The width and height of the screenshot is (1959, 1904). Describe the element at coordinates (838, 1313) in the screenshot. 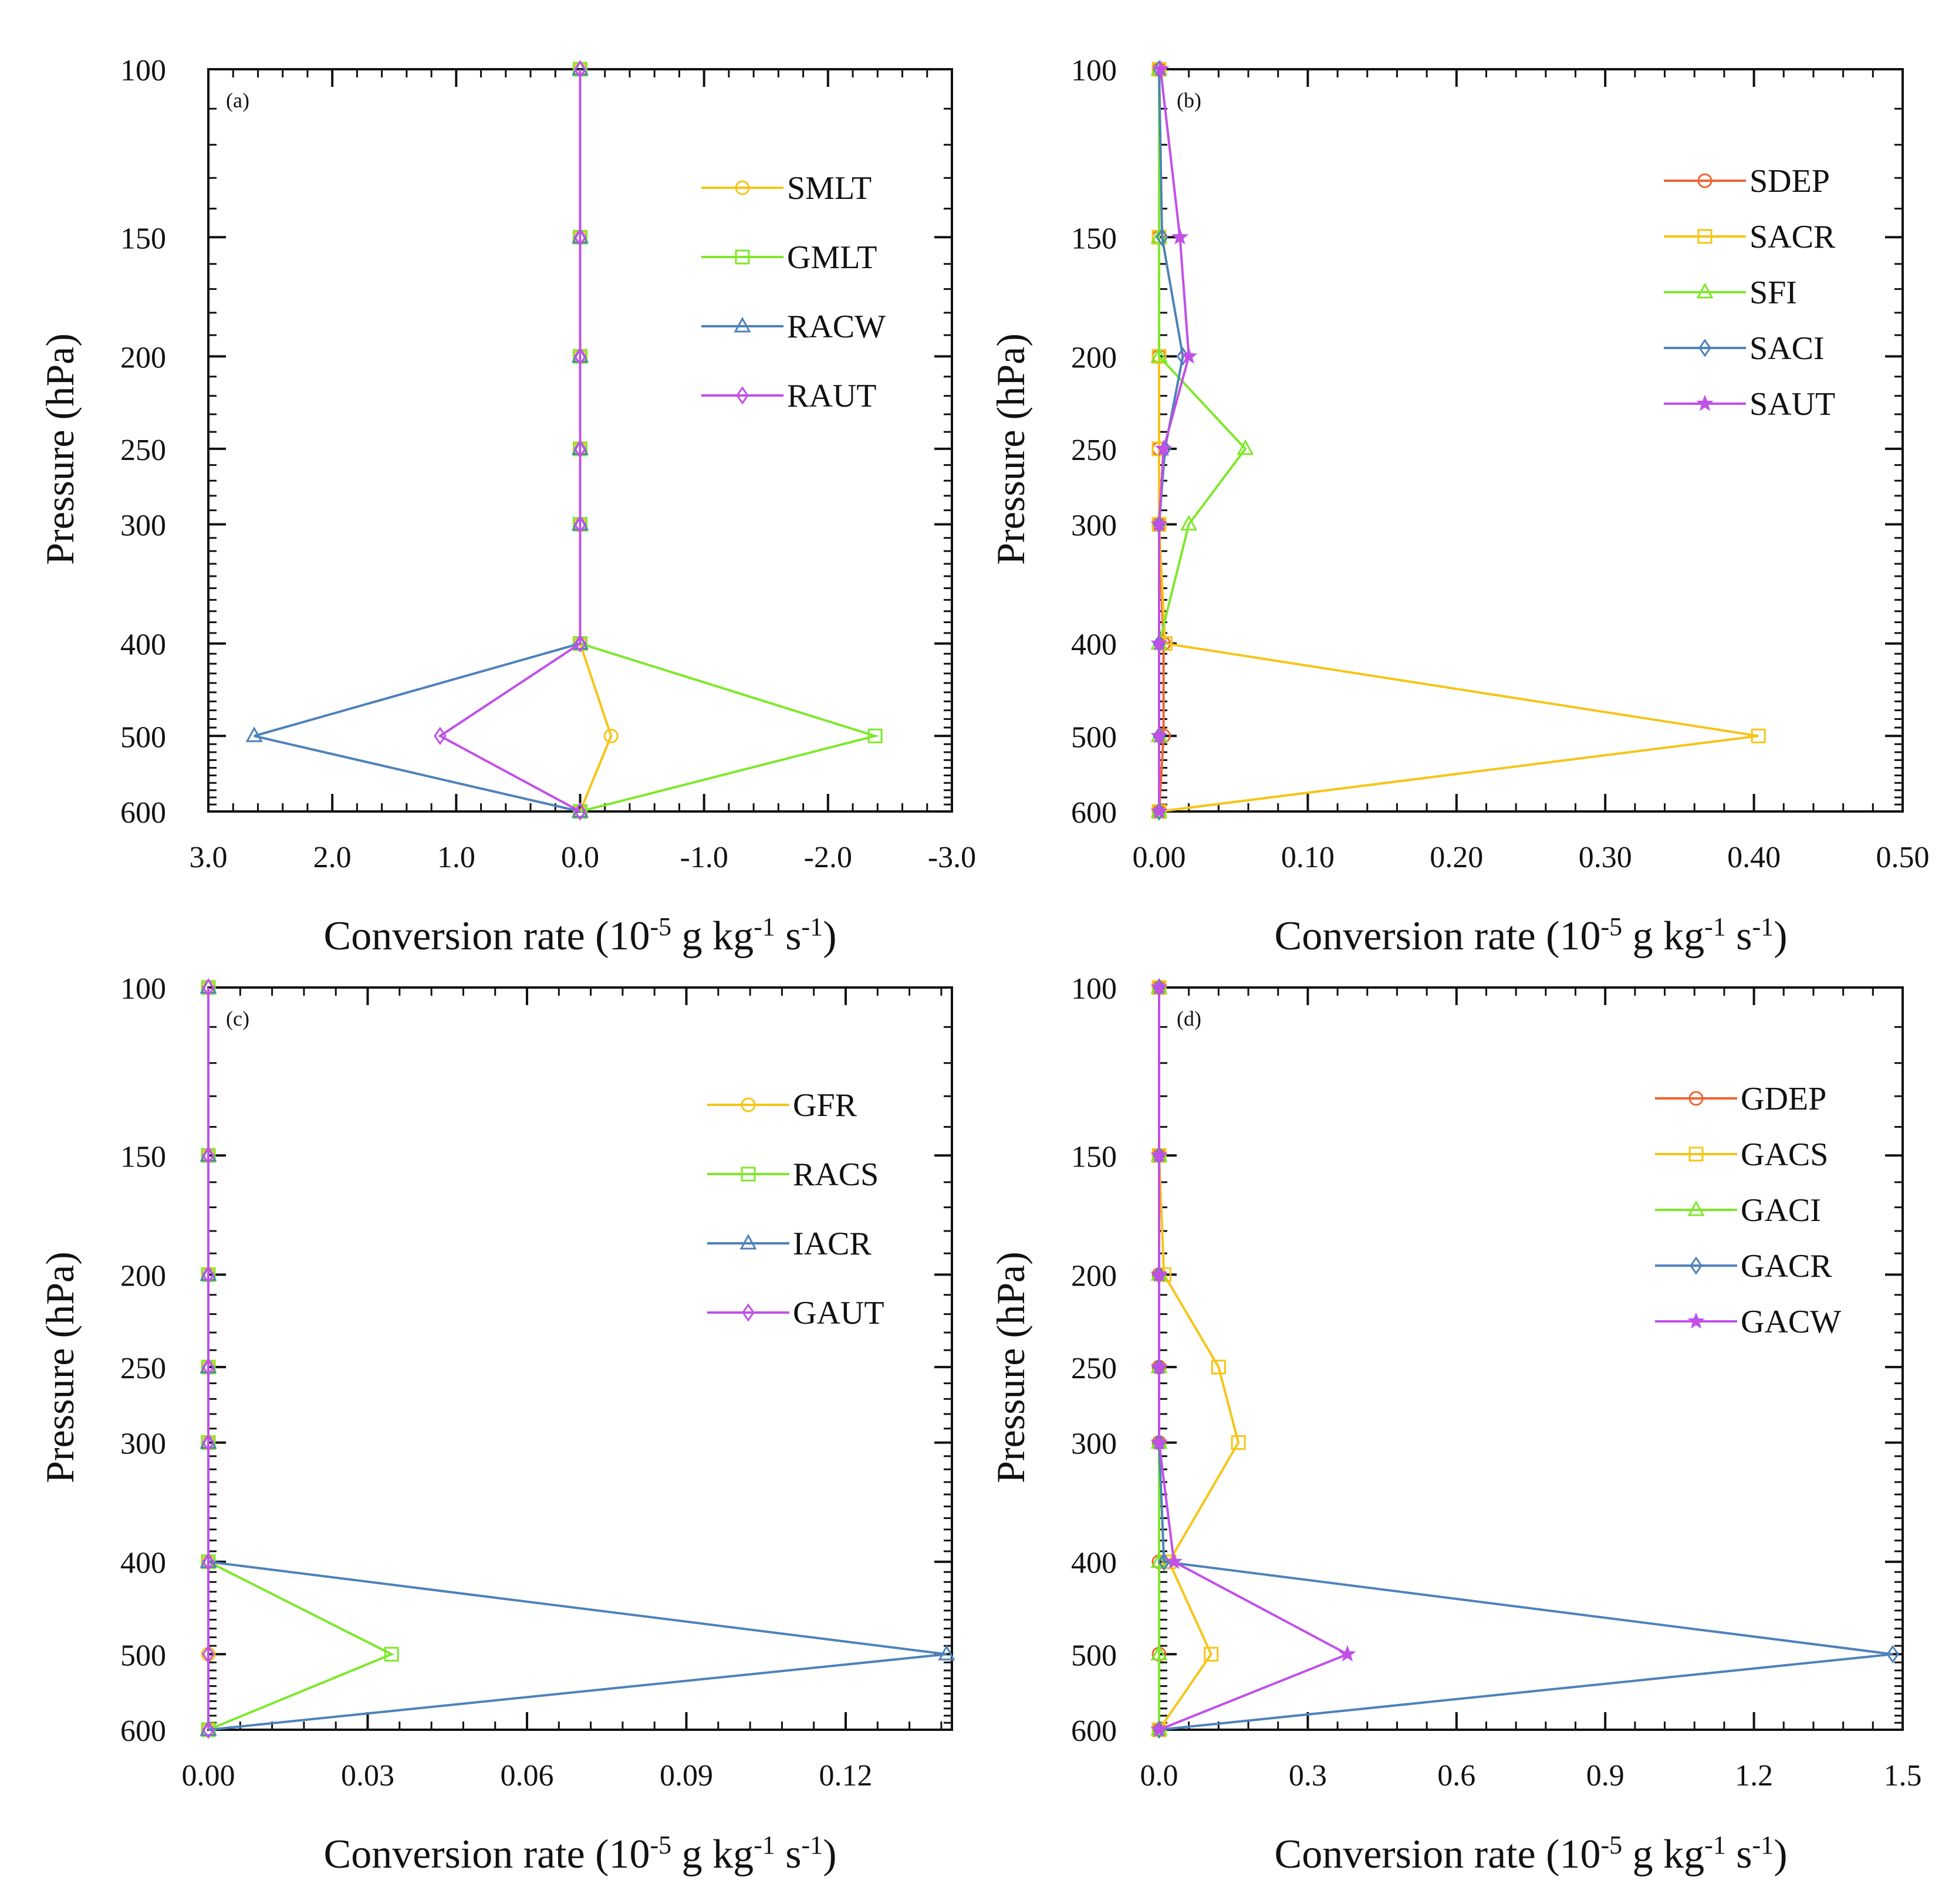

I see `legend-label: GAUT` at that location.